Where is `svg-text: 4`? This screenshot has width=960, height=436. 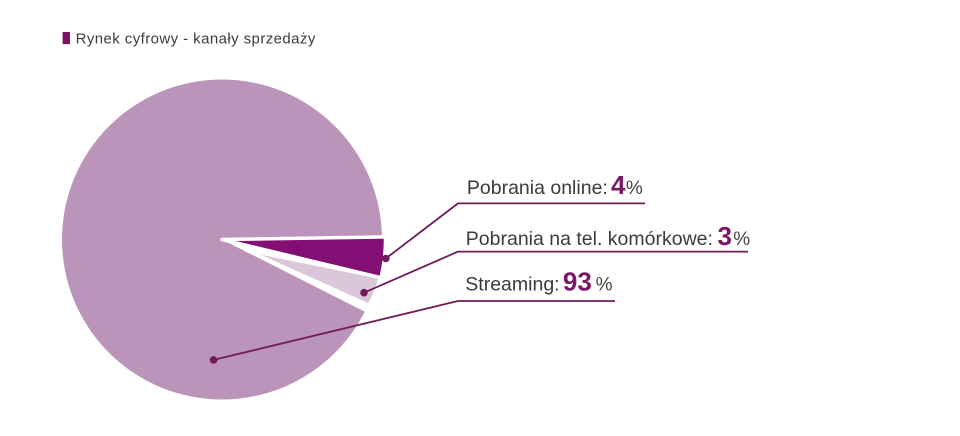
svg-text: 4 is located at coordinates (618, 185).